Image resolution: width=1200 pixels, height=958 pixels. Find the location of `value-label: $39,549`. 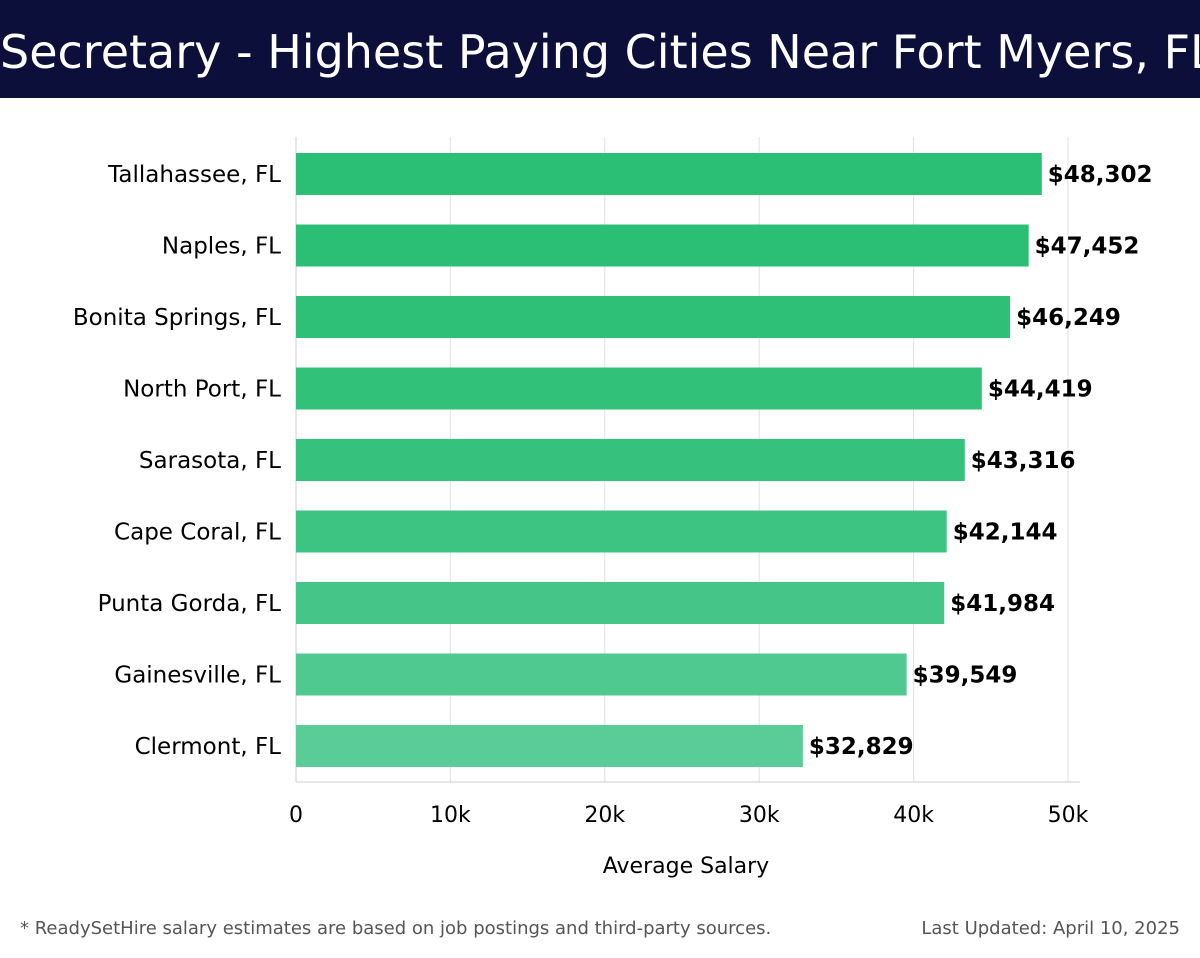

value-label: $39,549 is located at coordinates (965, 676).